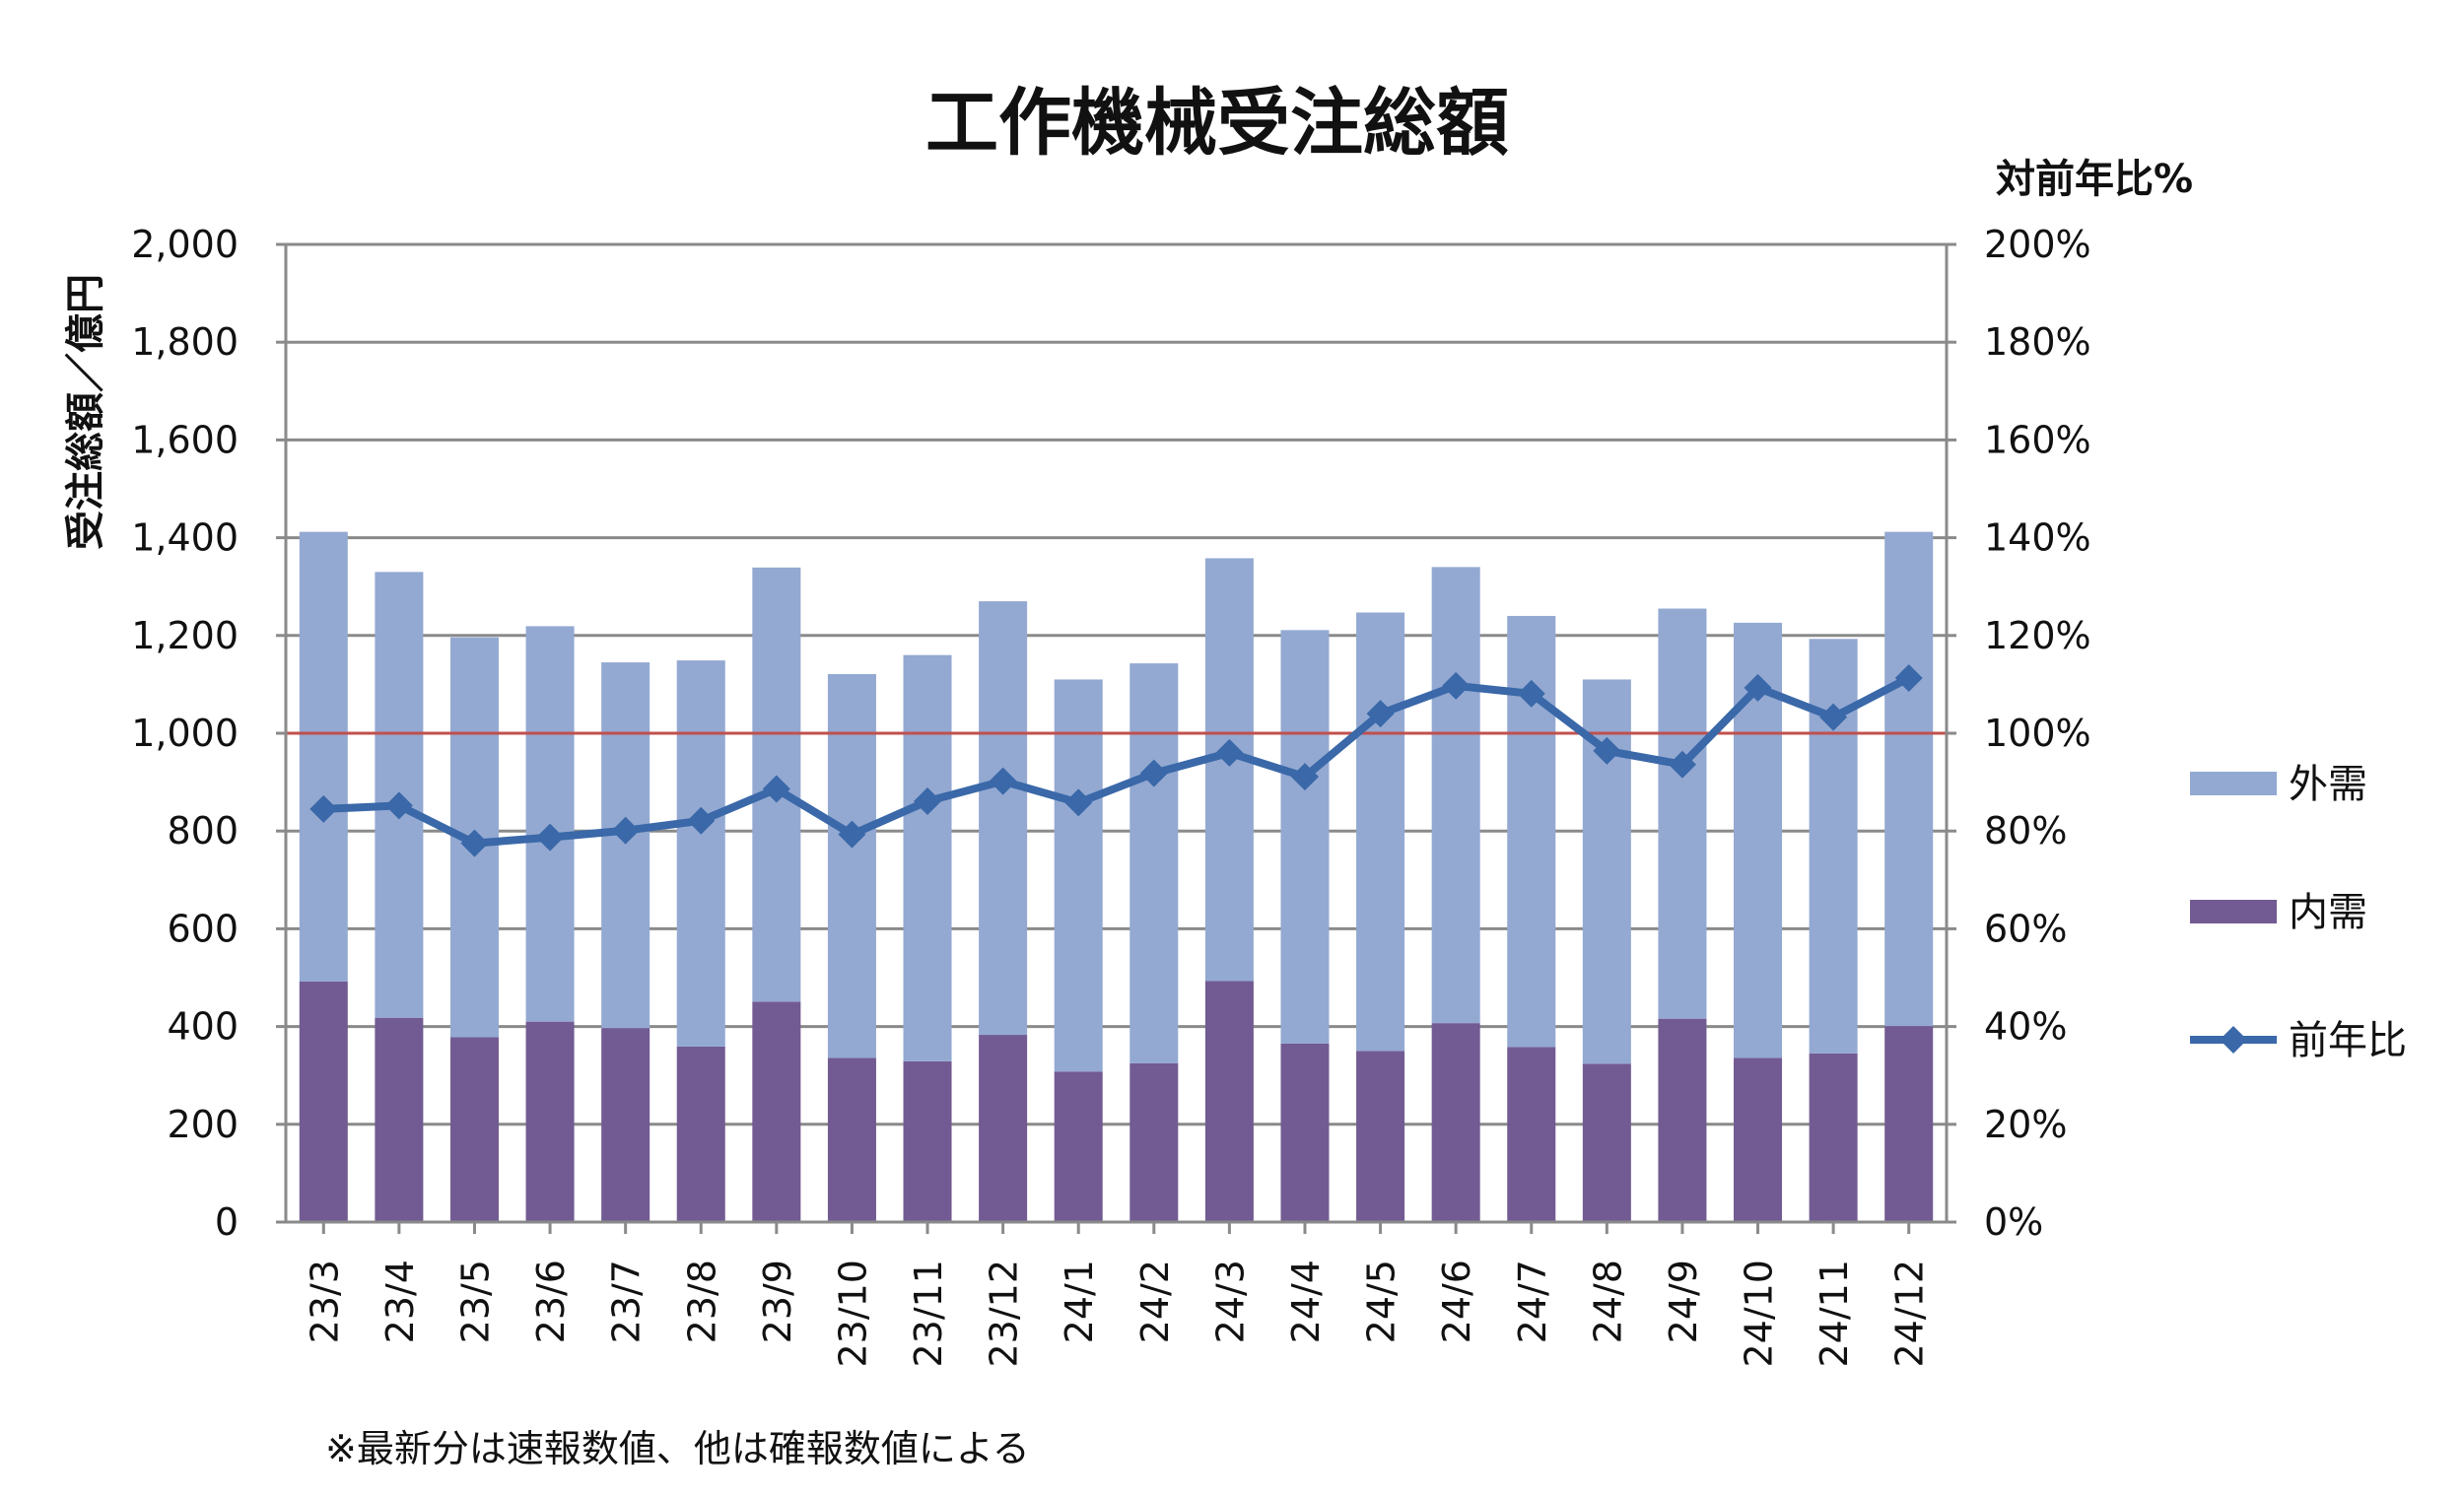 Image resolution: width=2464 pixels, height=1500 pixels. What do you see at coordinates (475, 1301) in the screenshot?
I see `x-tick-label: 23/5` at bounding box center [475, 1301].